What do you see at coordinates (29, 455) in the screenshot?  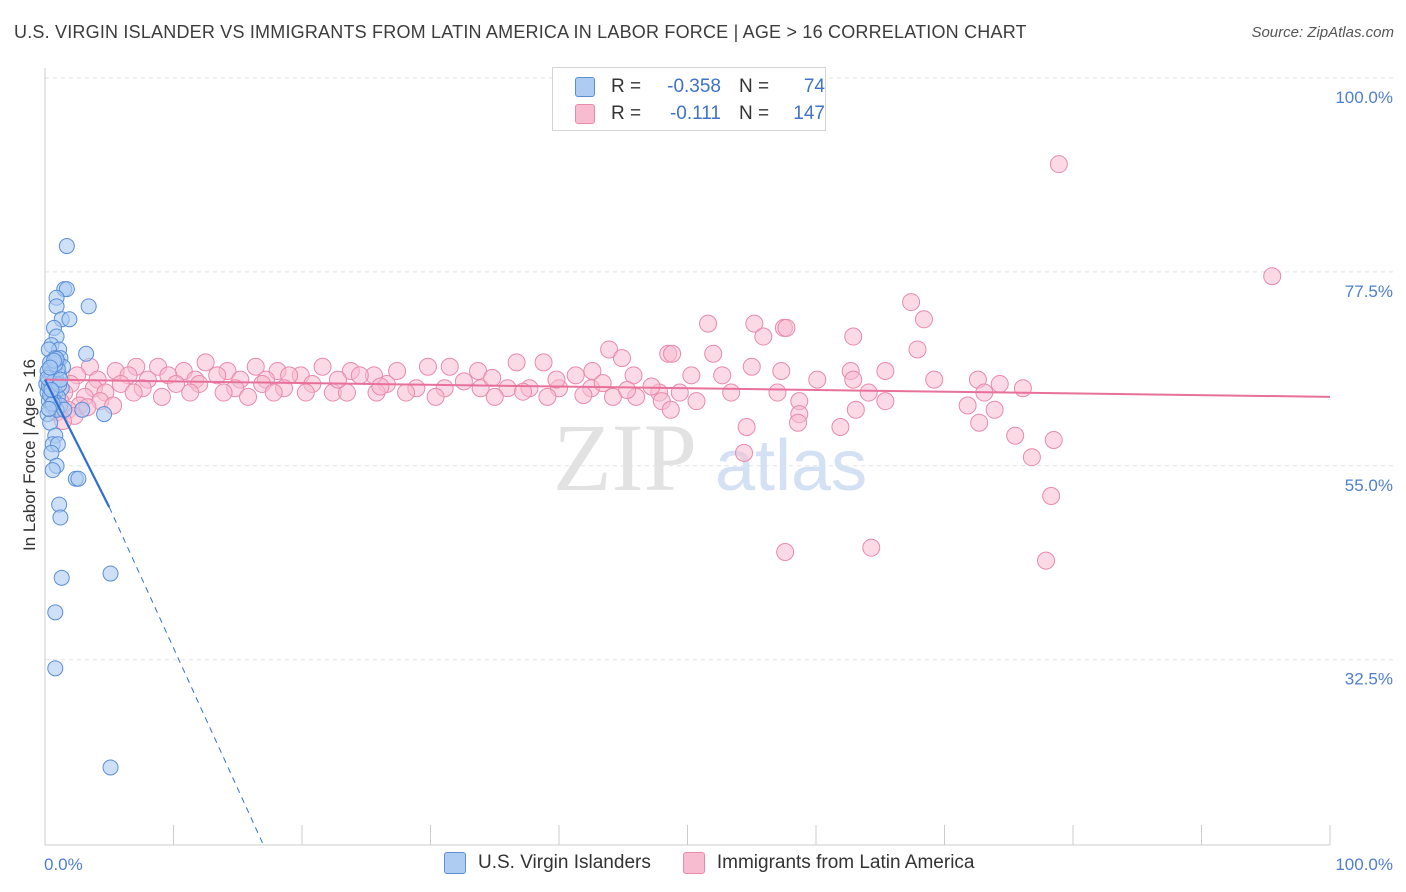 I see `y-axis-label: In Labor Force | Age > 16` at bounding box center [29, 455].